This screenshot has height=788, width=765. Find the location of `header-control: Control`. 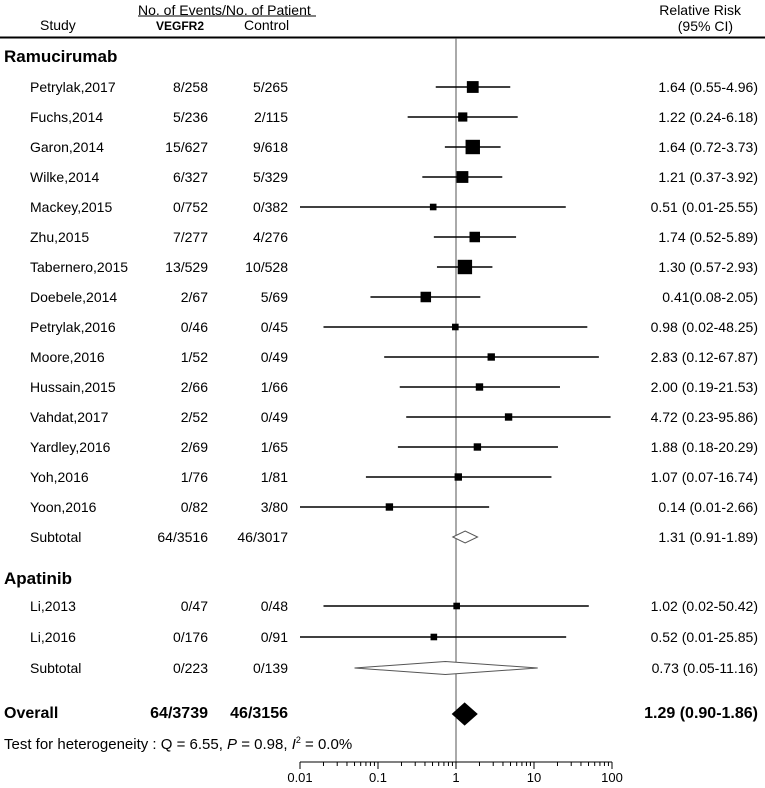

header-control: Control is located at coordinates (267, 25).